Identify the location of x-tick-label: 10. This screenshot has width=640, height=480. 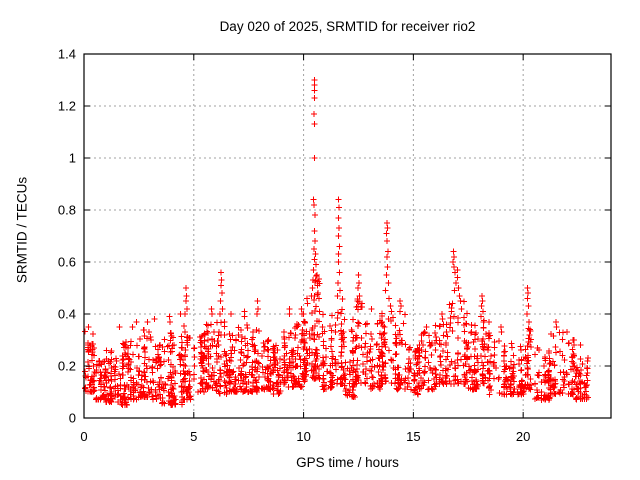
(303, 436).